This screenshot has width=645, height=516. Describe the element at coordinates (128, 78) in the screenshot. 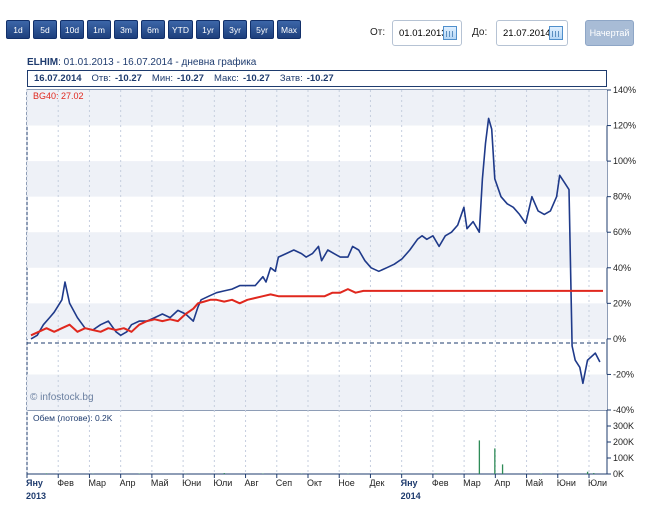

I see `open-value: -10.27` at that location.